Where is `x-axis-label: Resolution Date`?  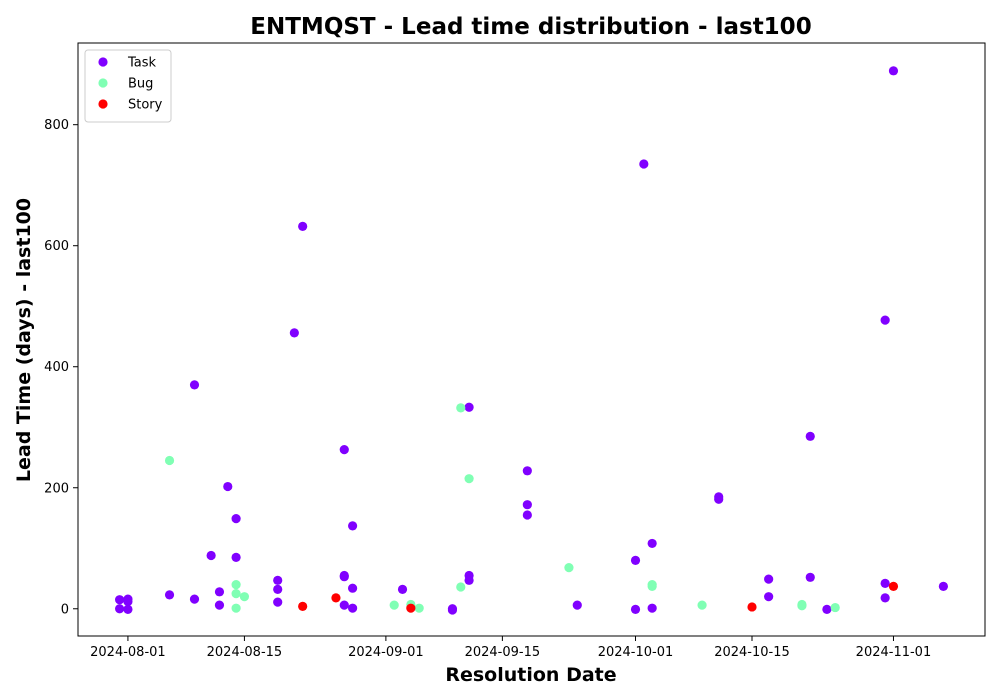
x-axis-label: Resolution Date is located at coordinates (530, 675).